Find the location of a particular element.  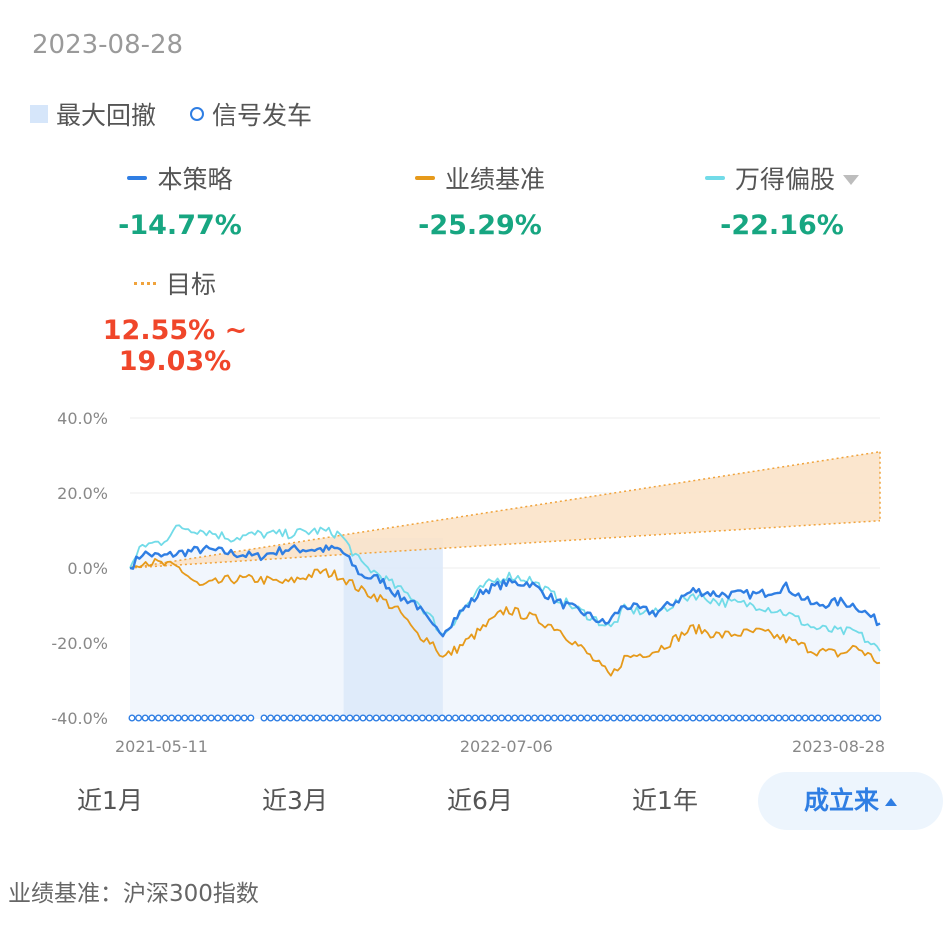

target-band is located at coordinates (505, 509).